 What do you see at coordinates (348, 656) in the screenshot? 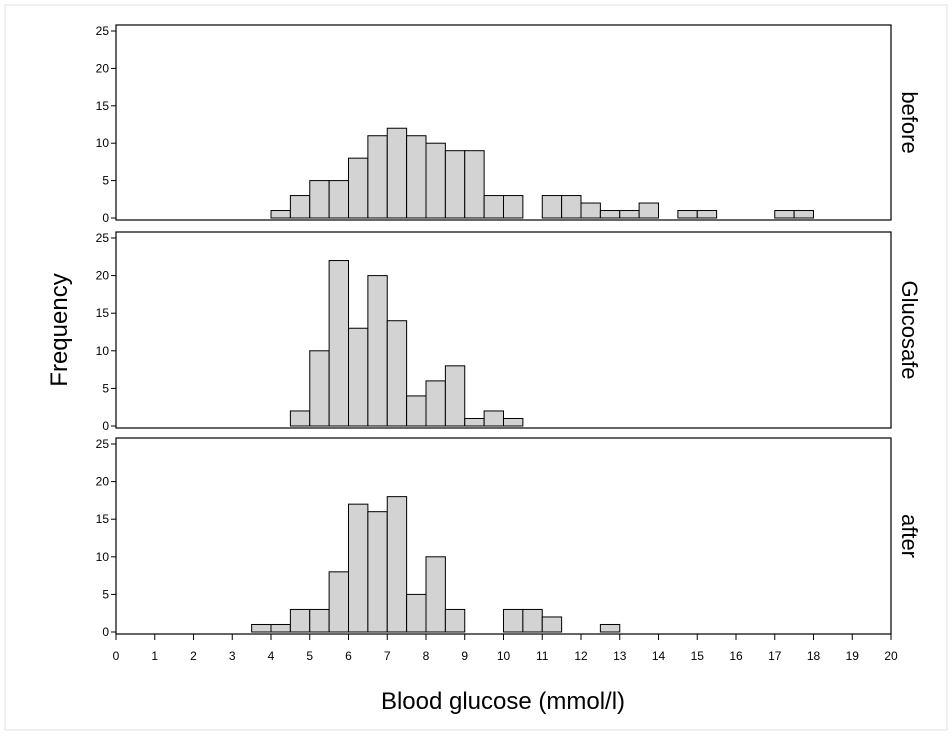
I see `x-tick-label: 6` at bounding box center [348, 656].